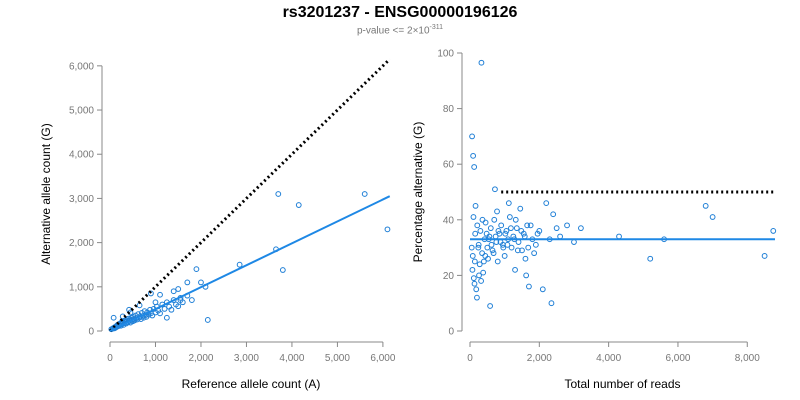 The image size is (800, 400). Describe the element at coordinates (449, 220) in the screenshot. I see `y-tick-label: 40` at that location.